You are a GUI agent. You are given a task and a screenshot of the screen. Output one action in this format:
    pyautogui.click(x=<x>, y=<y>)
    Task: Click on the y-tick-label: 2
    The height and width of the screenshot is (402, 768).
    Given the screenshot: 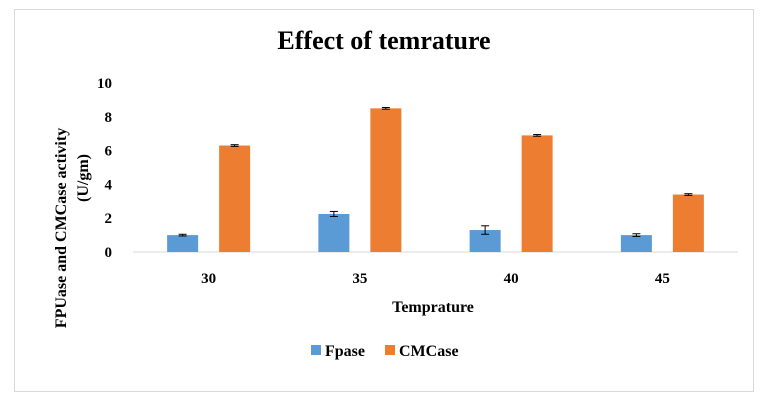 What is the action you would take?
    pyautogui.click(x=109, y=219)
    